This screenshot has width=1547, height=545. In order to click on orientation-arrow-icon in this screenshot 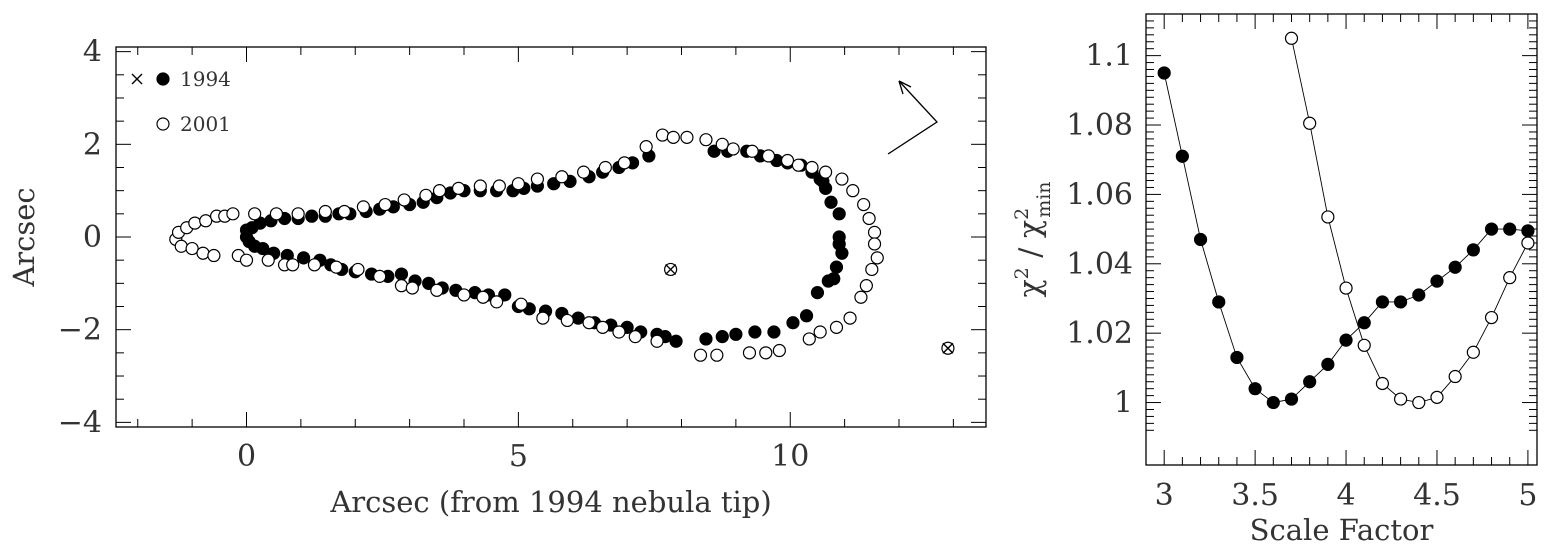, I will do `click(913, 117)`.